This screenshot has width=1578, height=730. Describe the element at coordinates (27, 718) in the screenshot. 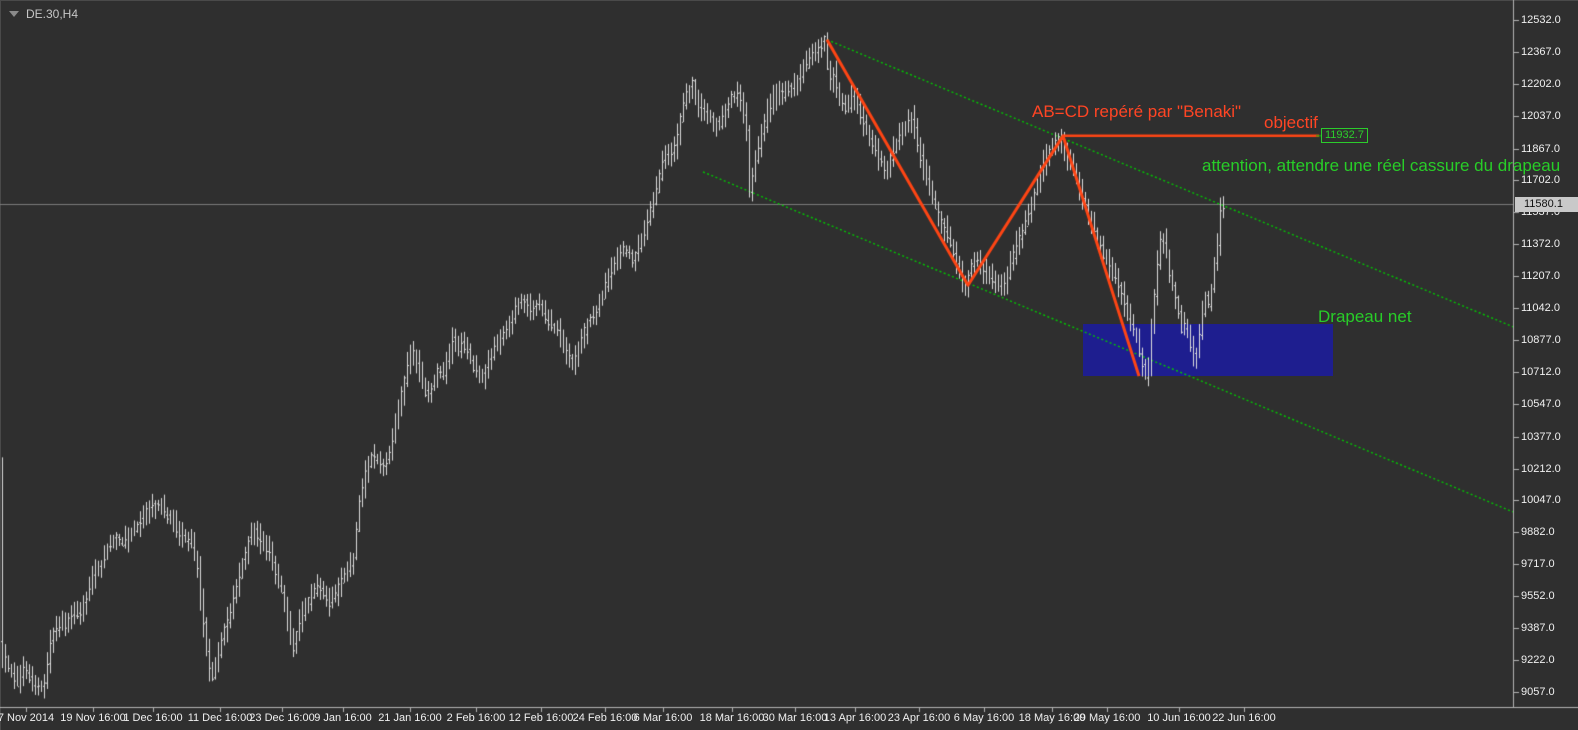

I see `time-axis-label: 7 Nov 2014` at that location.